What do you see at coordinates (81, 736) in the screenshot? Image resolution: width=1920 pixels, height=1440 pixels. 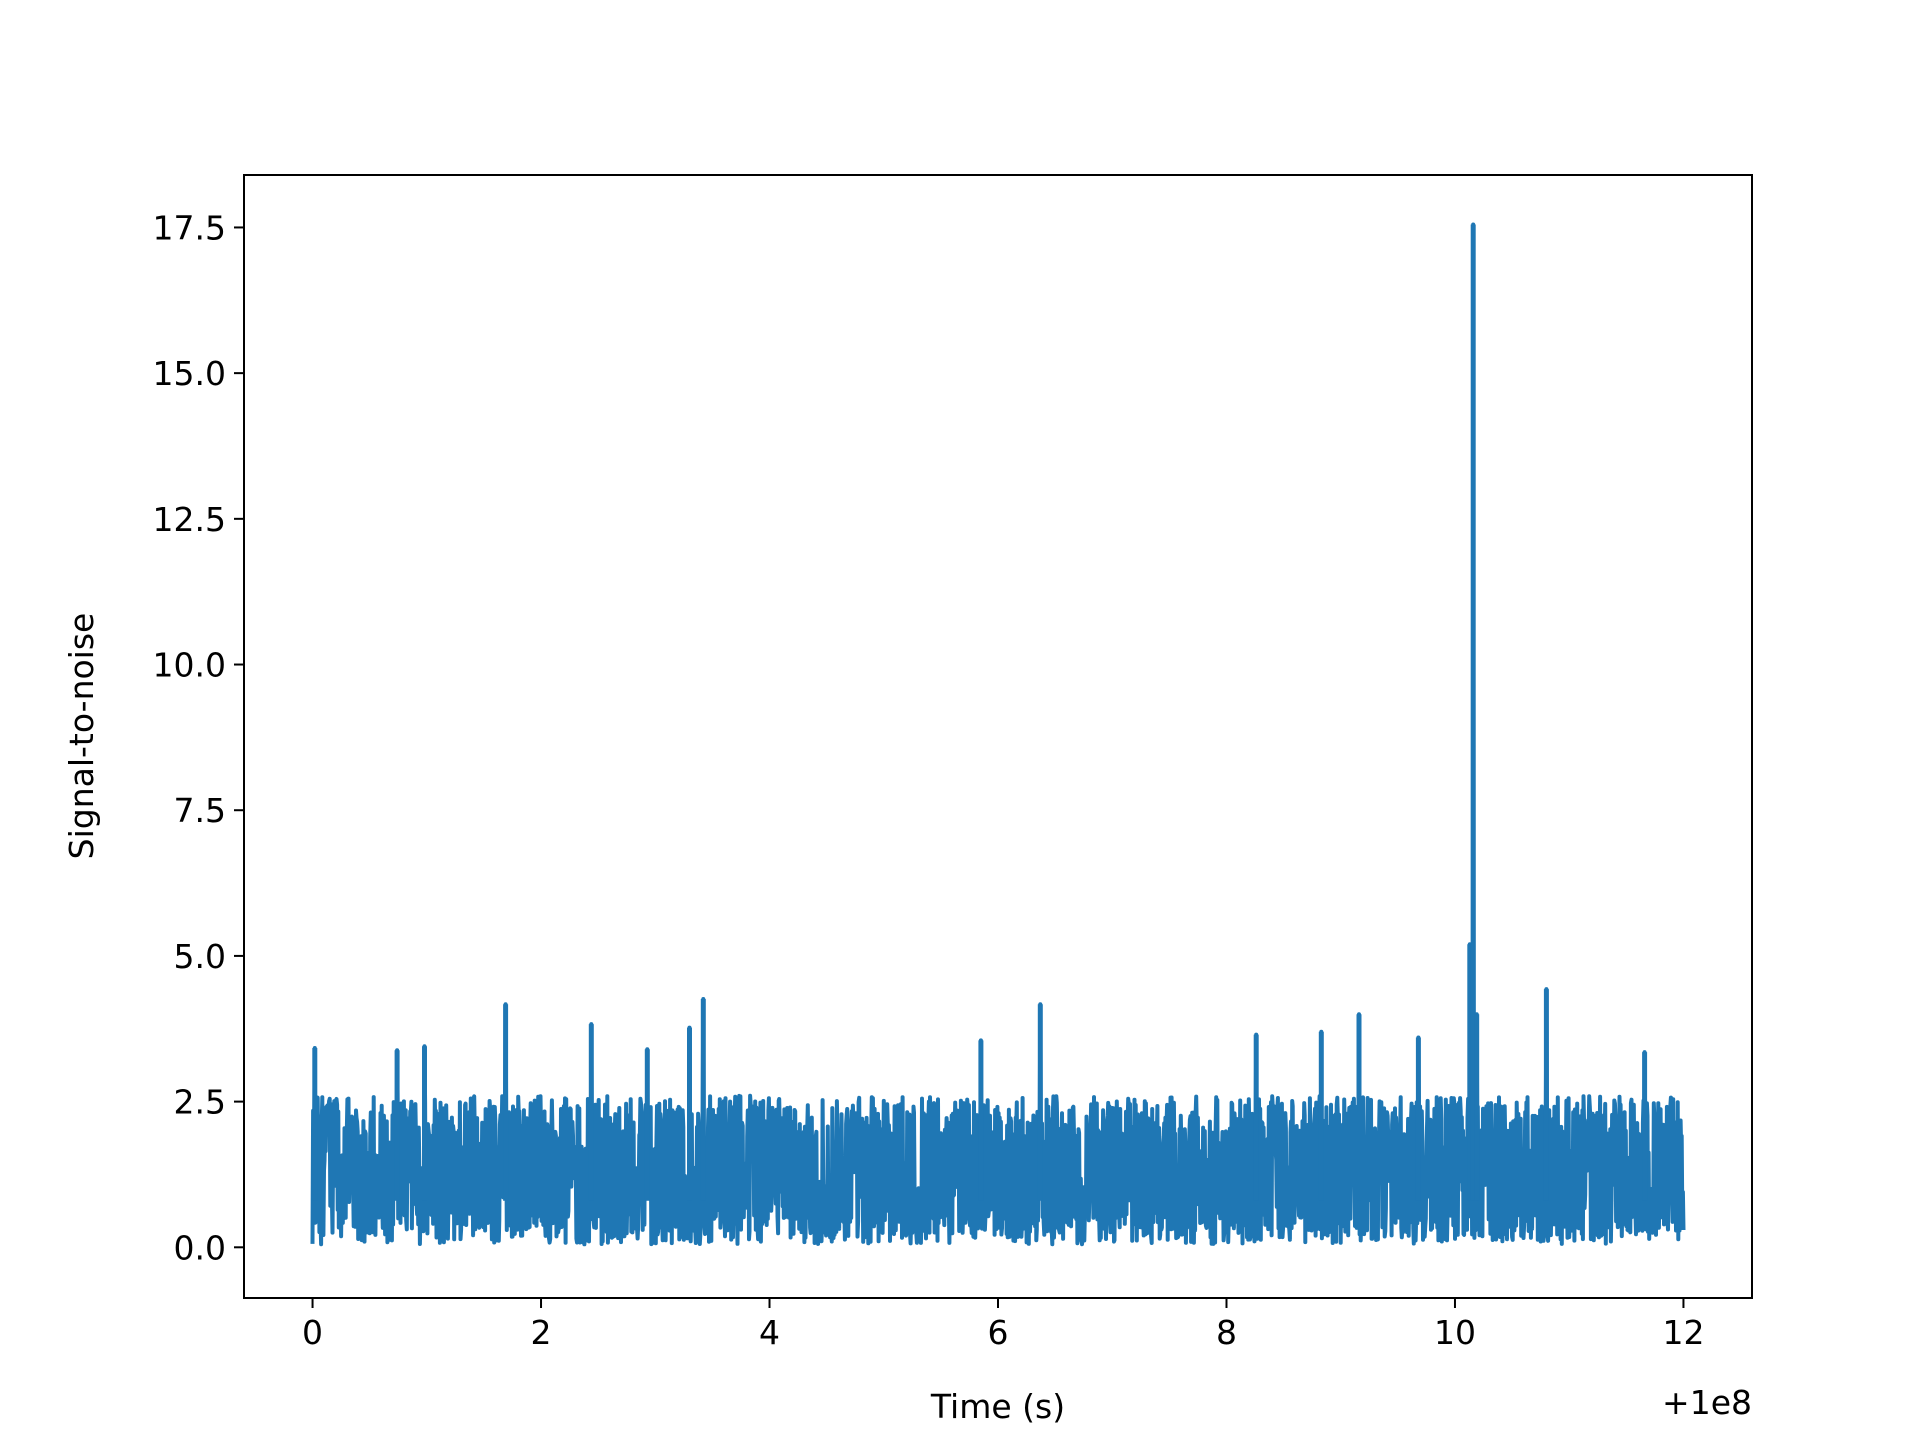 I see `y-axis-label: Signal-to-noise` at bounding box center [81, 736].